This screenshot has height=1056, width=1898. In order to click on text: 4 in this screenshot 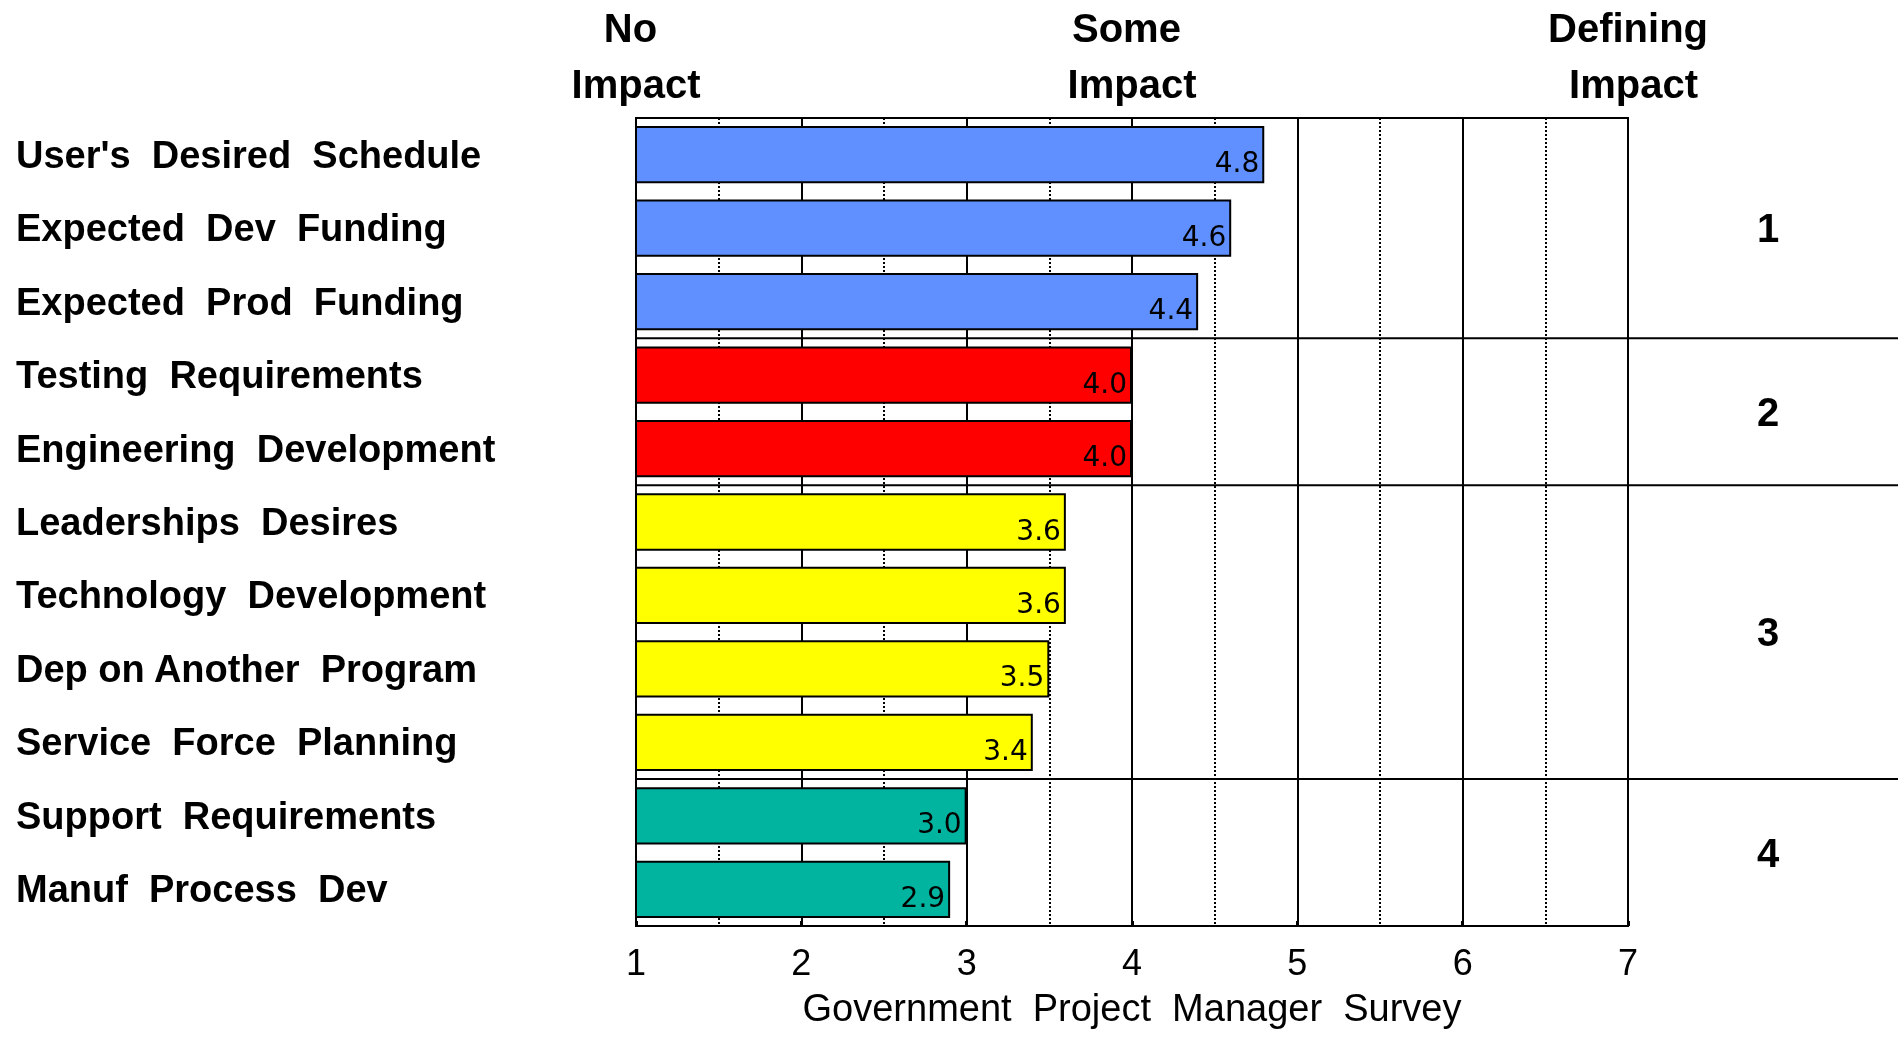, I will do `click(1768, 852)`.